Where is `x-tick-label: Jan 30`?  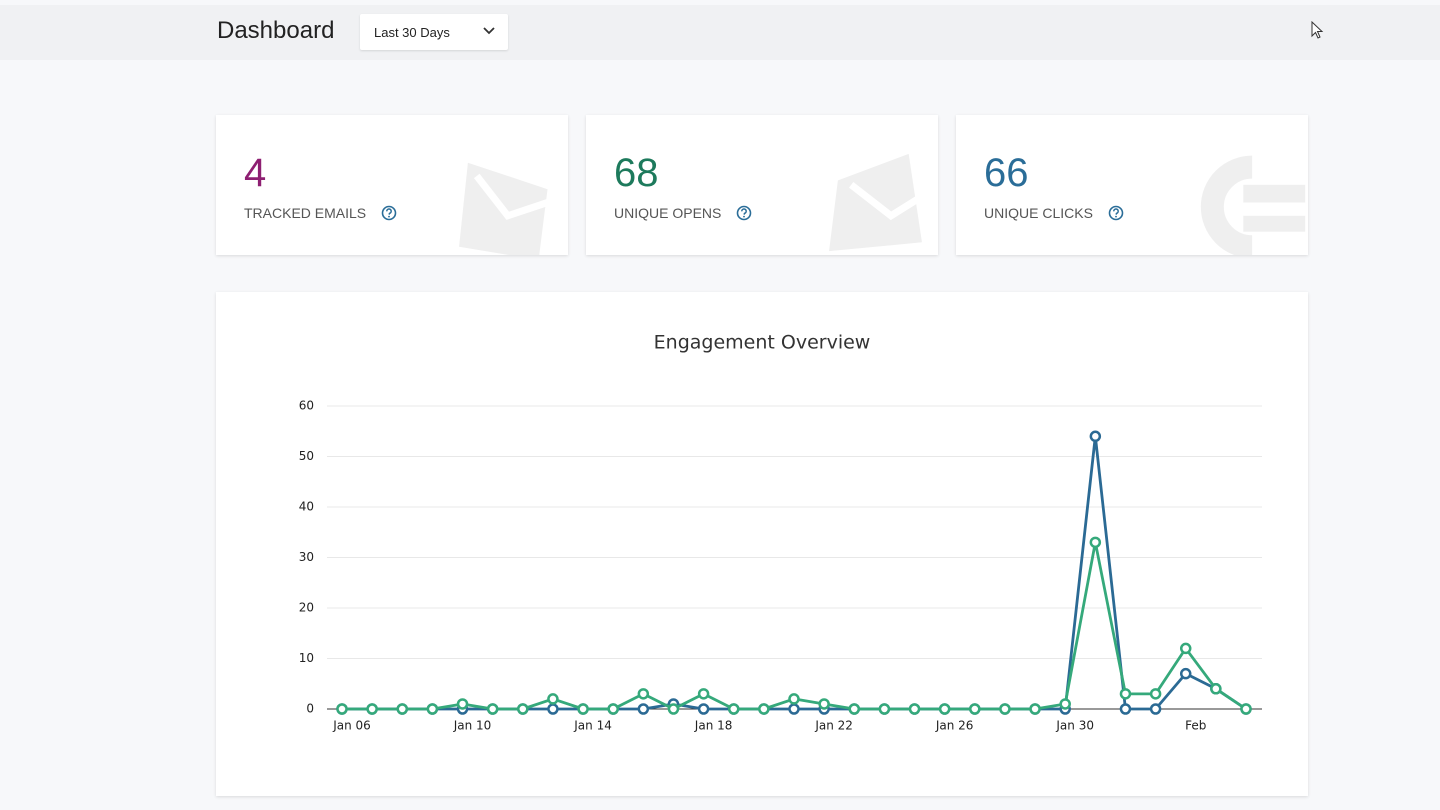 x-tick-label: Jan 30 is located at coordinates (1074, 726).